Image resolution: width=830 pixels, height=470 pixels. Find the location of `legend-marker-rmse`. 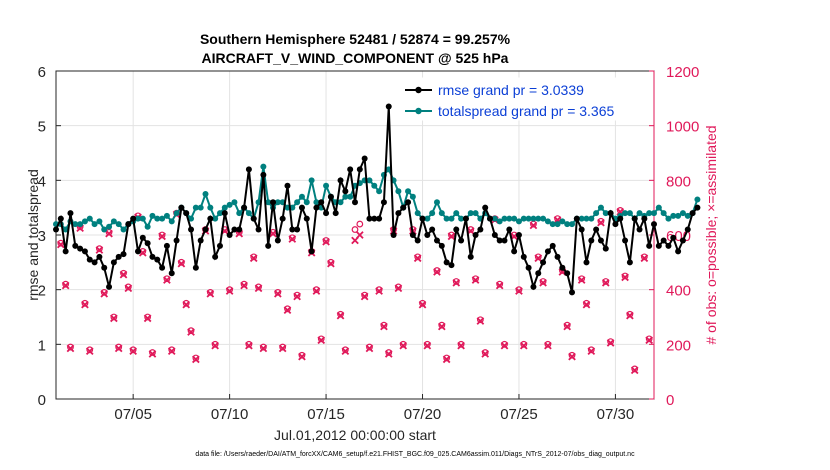

legend-marker-rmse is located at coordinates (418, 90).